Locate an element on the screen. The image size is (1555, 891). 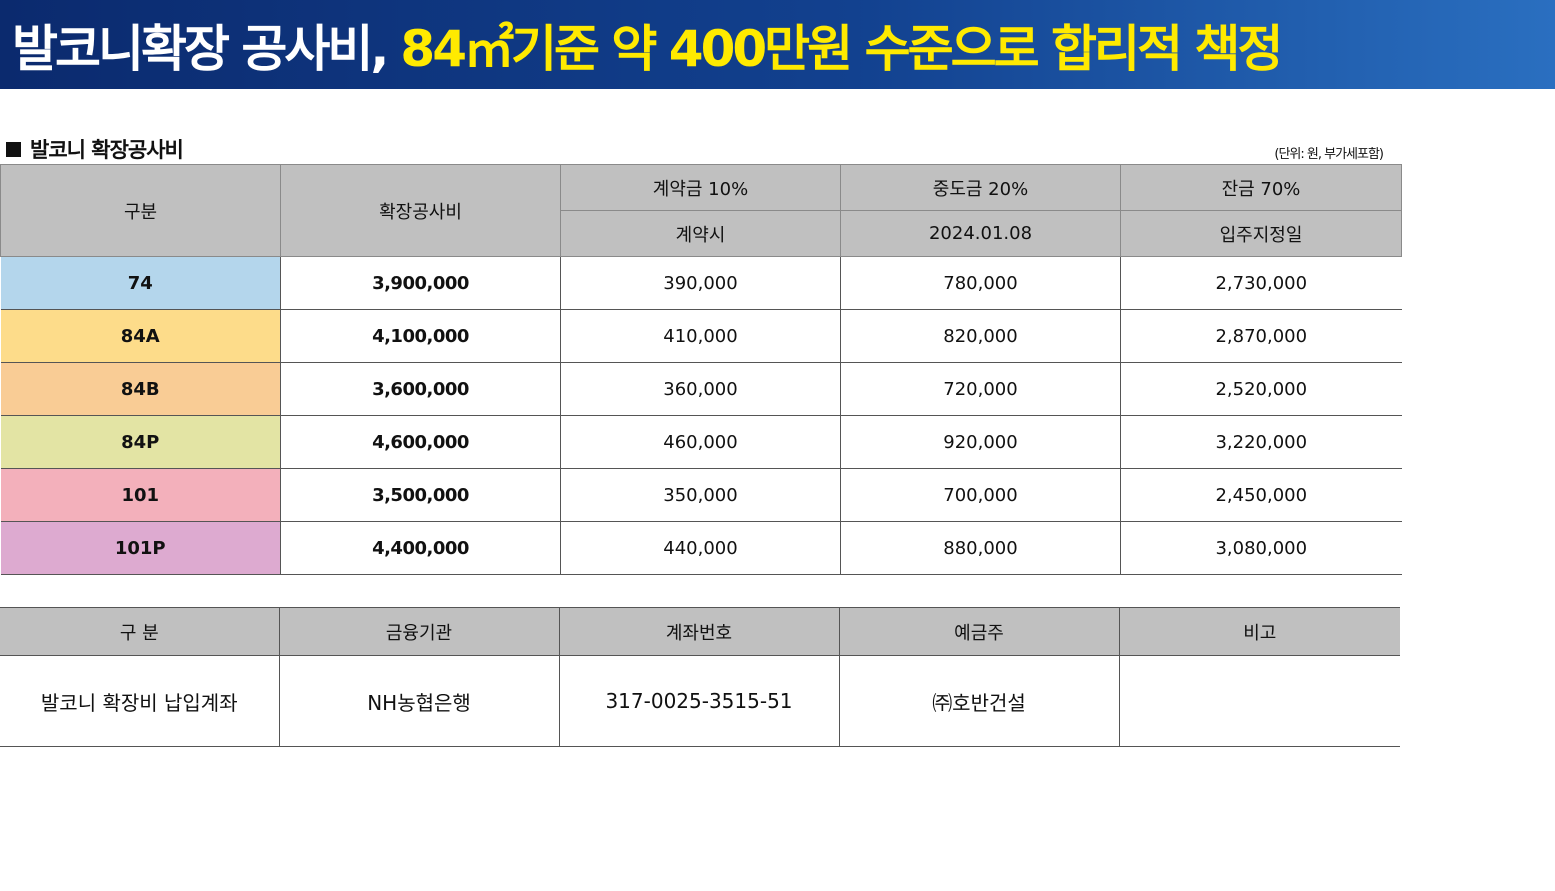
table-row: 74 3,900,000 390,000 780,000 2,730,000 is located at coordinates (701, 283).